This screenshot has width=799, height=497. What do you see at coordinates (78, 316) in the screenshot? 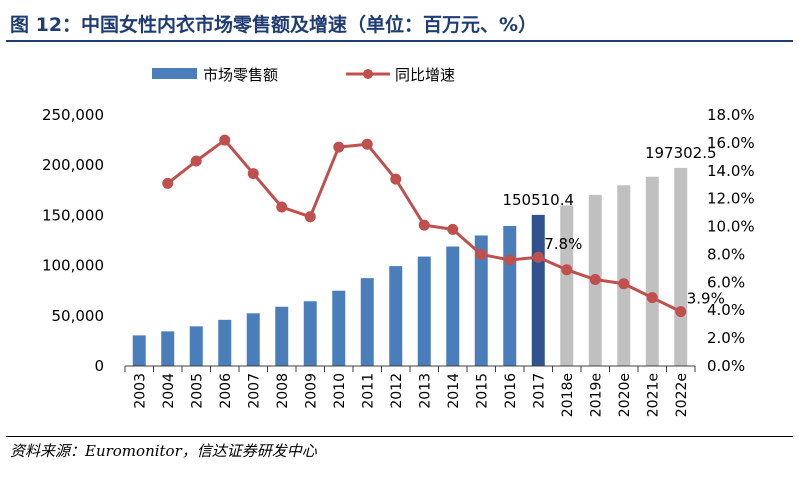
I see `left-tick-label: 50,000` at bounding box center [78, 316].